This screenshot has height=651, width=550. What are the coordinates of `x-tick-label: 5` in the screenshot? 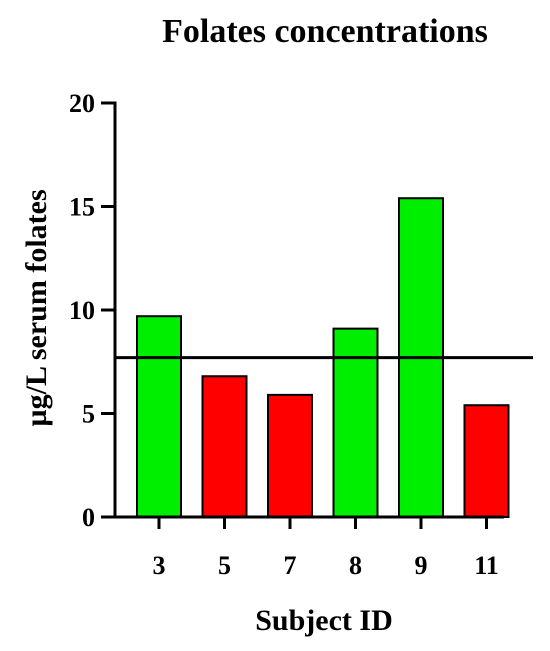 It's located at (224, 565).